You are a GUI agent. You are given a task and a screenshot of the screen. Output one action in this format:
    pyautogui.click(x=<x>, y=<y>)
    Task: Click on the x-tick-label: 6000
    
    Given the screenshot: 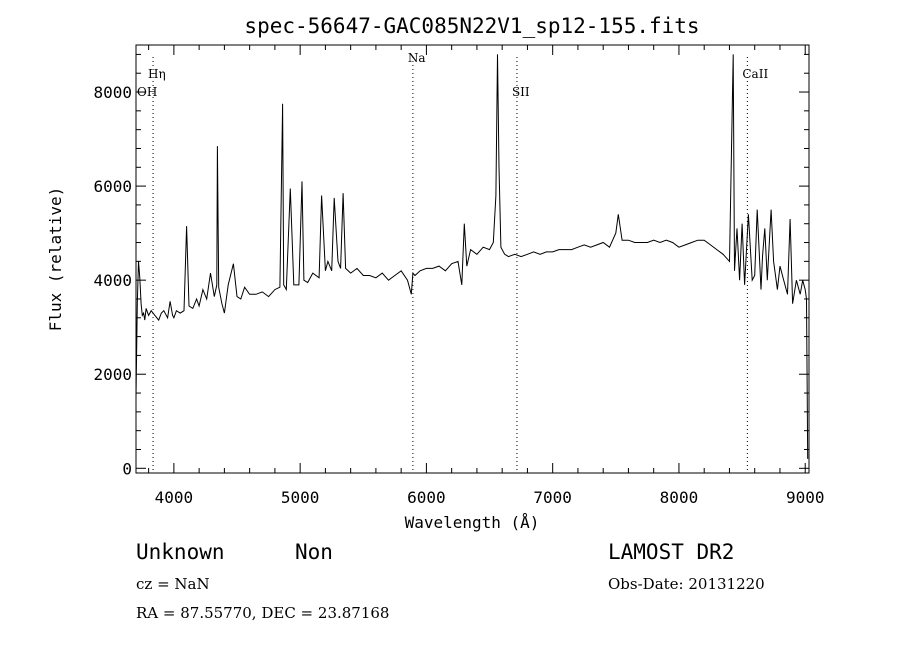 What is the action you would take?
    pyautogui.click(x=426, y=497)
    